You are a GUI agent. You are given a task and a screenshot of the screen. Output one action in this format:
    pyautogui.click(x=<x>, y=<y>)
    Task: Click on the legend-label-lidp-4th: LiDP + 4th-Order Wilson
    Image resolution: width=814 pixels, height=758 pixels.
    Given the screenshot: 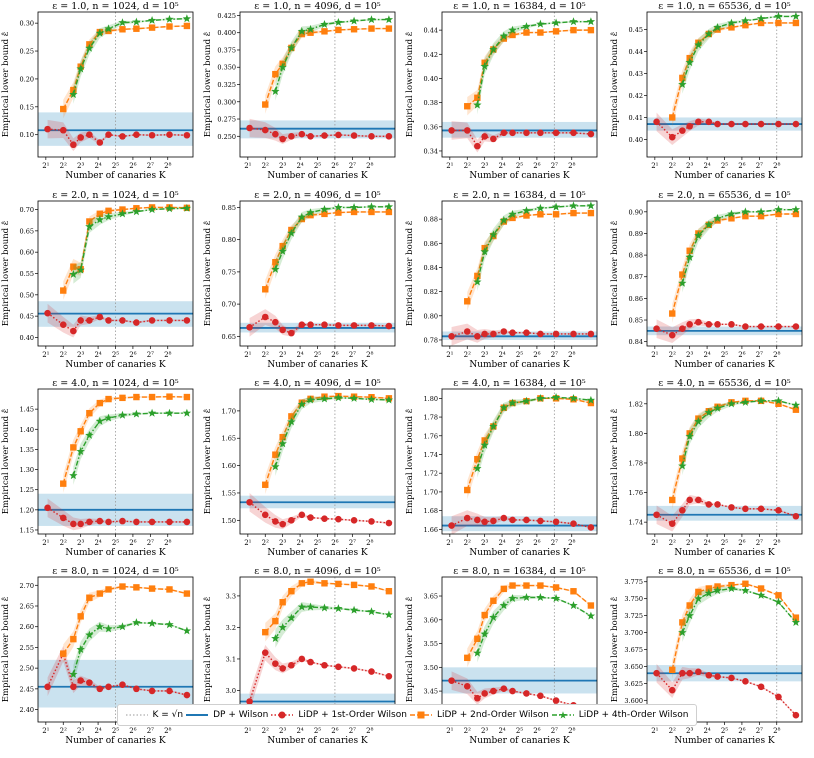 What is the action you would take?
    pyautogui.click(x=633, y=715)
    